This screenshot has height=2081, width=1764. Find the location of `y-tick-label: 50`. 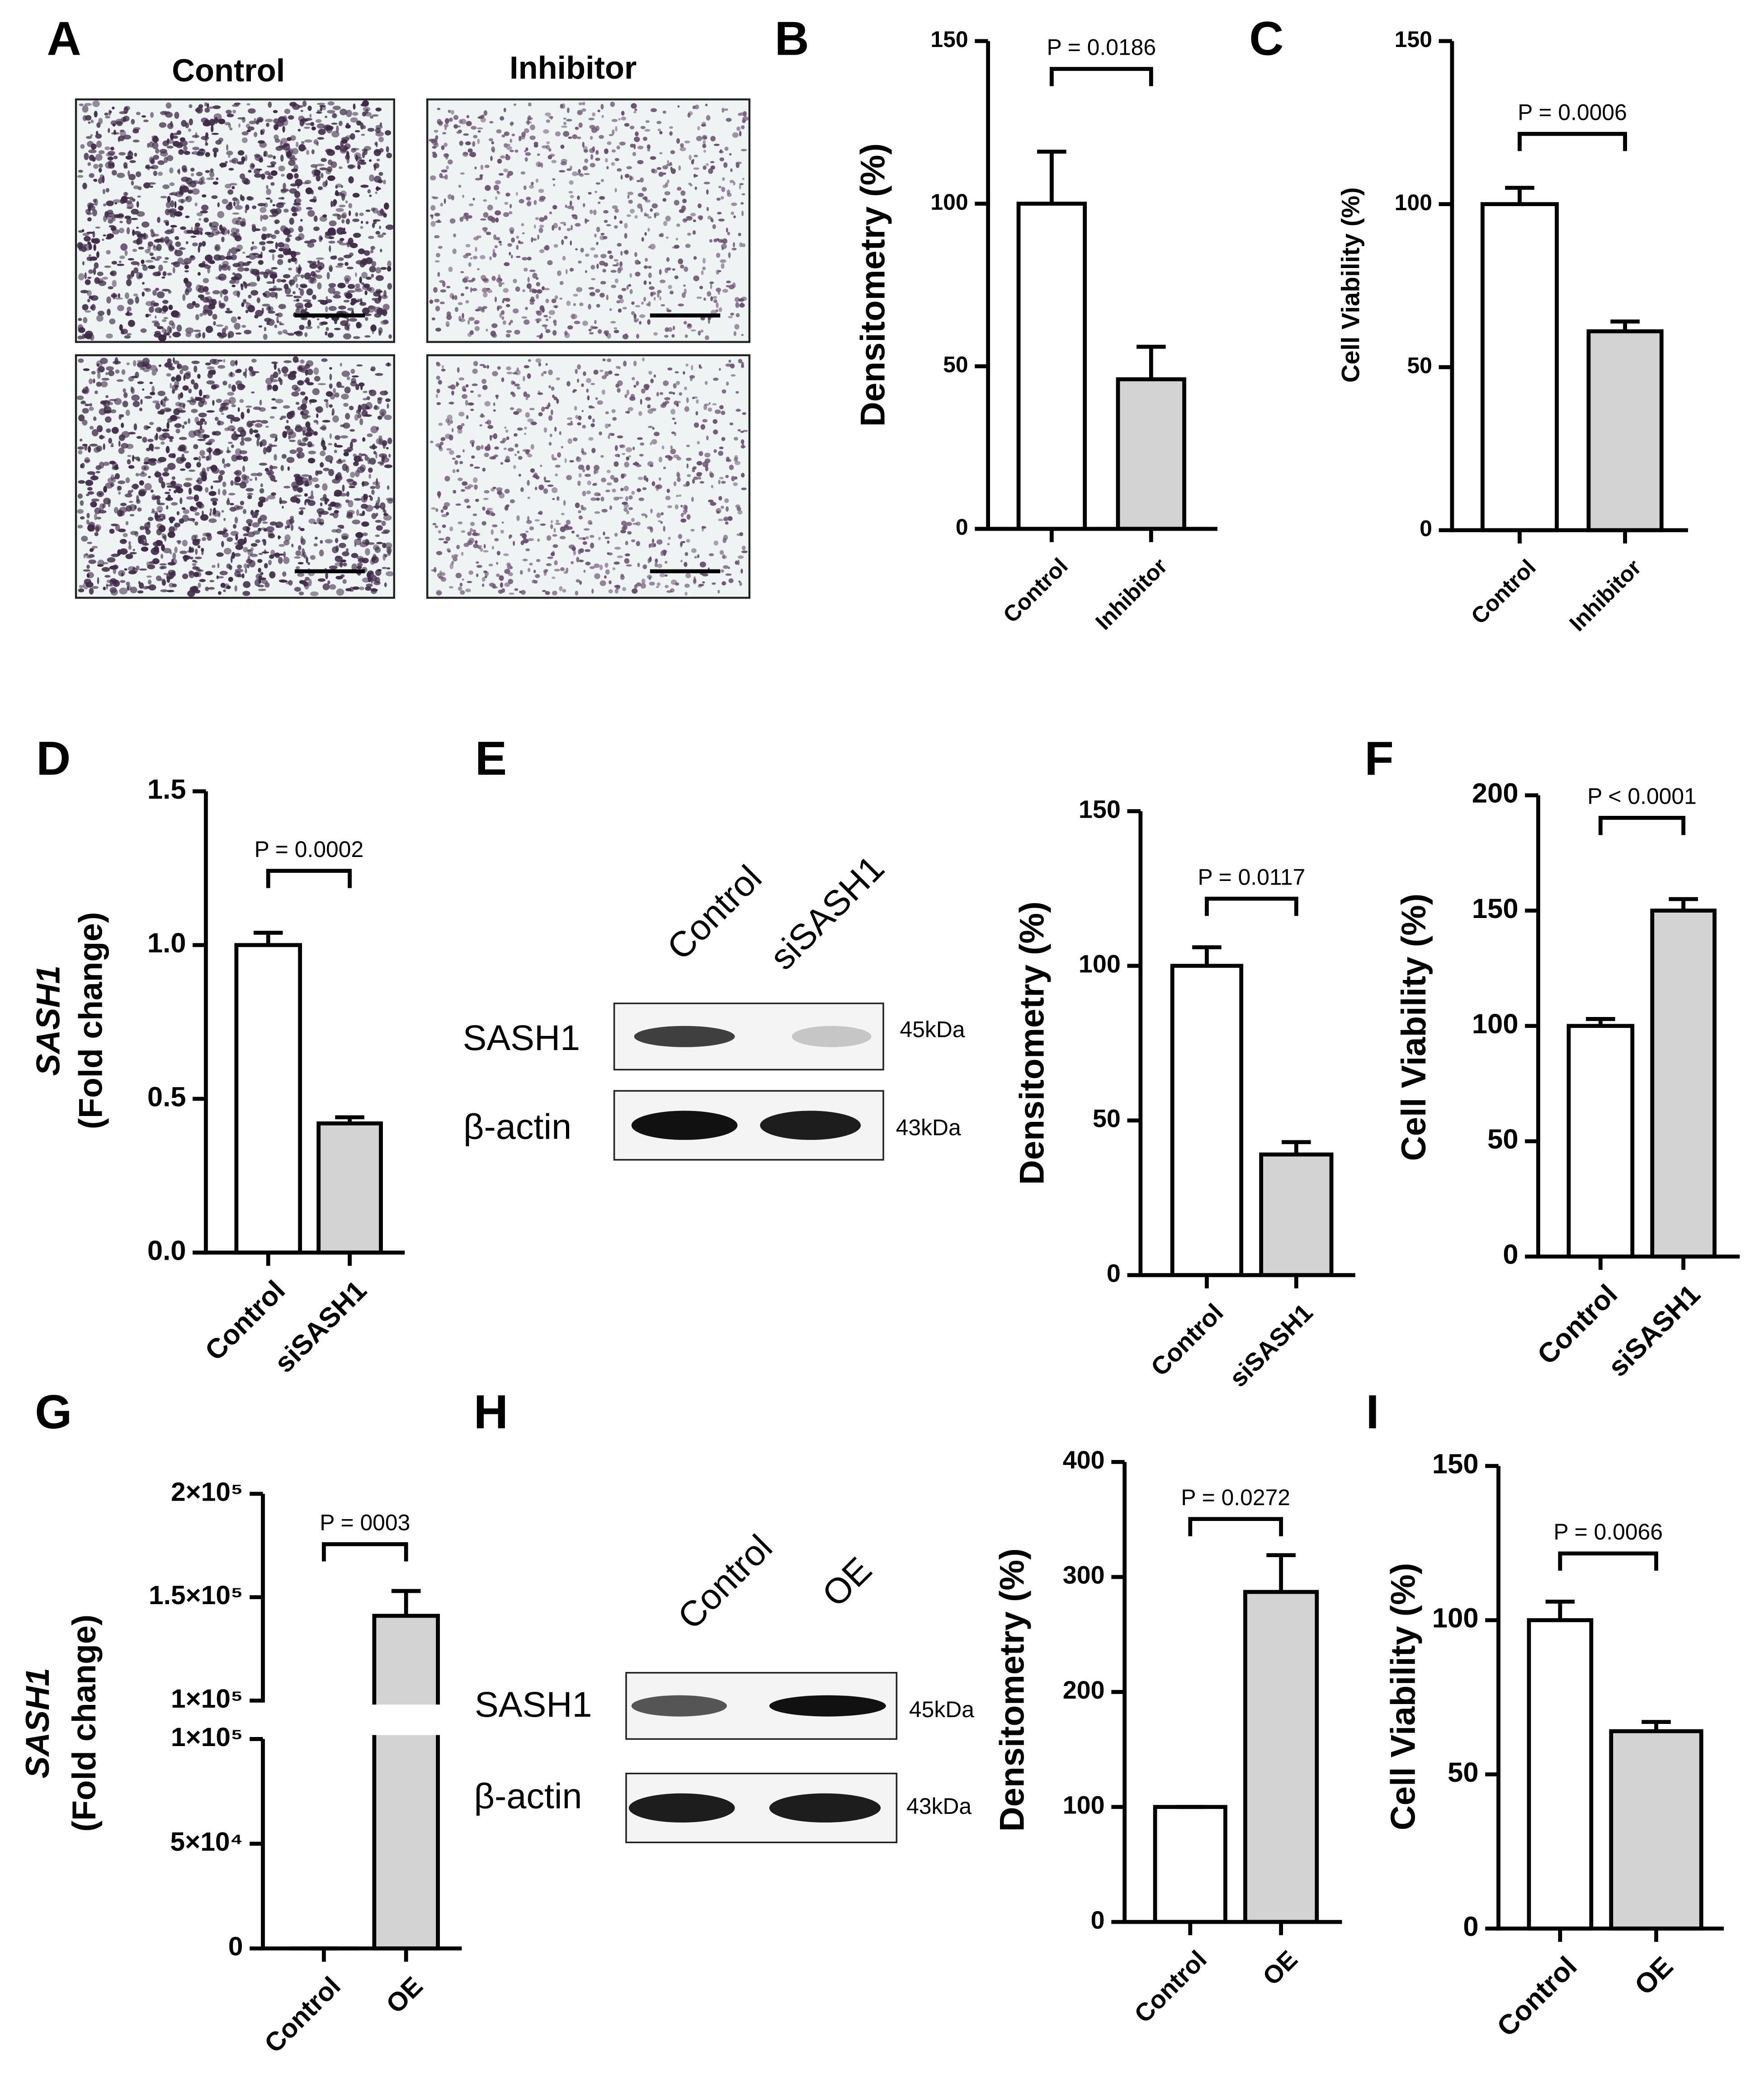

y-tick-label: 50 is located at coordinates (956, 364).